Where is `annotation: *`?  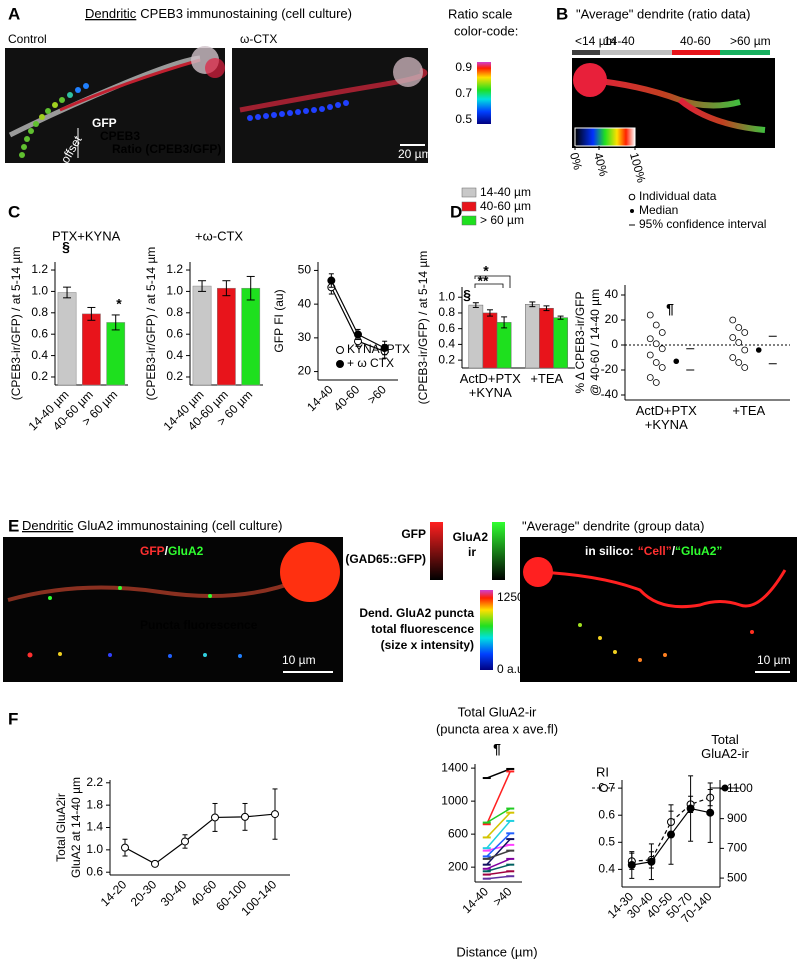 annotation: * is located at coordinates (119, 304).